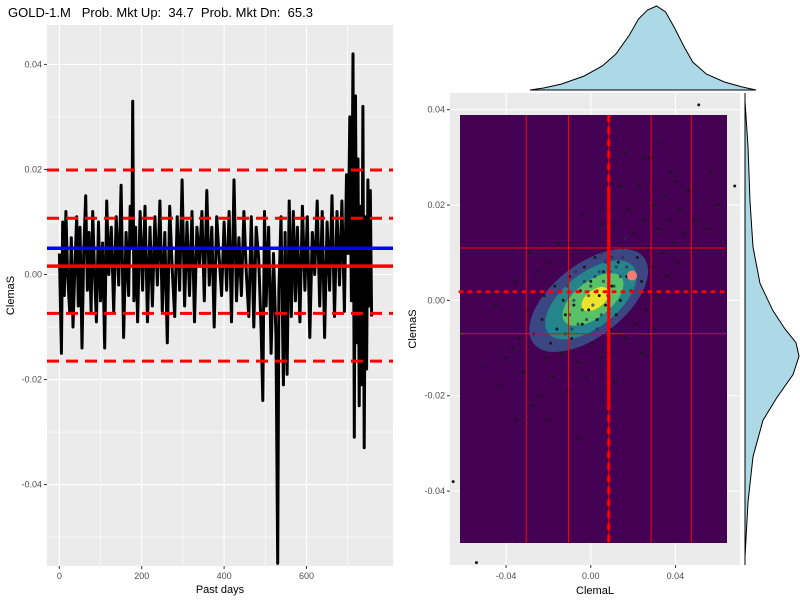  What do you see at coordinates (11, 295) in the screenshot?
I see `left-y-axis-label: ClemaS` at bounding box center [11, 295].